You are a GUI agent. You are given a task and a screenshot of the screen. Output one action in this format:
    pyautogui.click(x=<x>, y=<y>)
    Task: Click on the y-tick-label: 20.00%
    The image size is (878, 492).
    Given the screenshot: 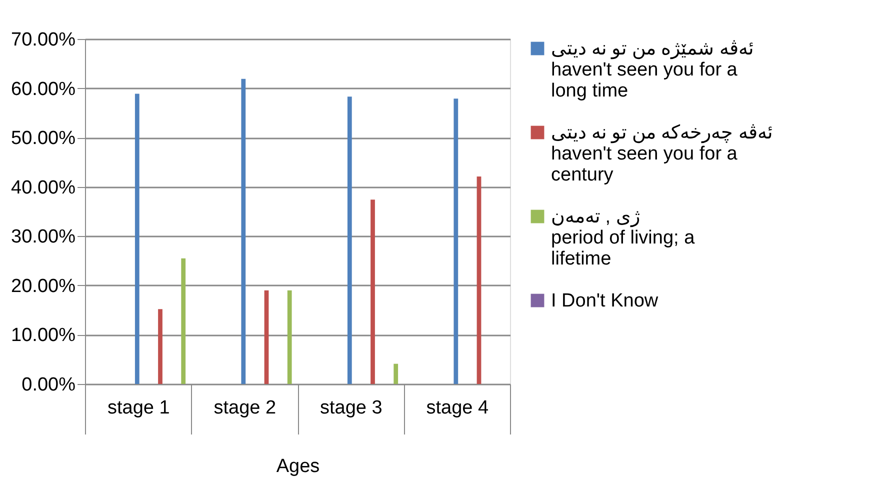 What is the action you would take?
    pyautogui.click(x=43, y=286)
    